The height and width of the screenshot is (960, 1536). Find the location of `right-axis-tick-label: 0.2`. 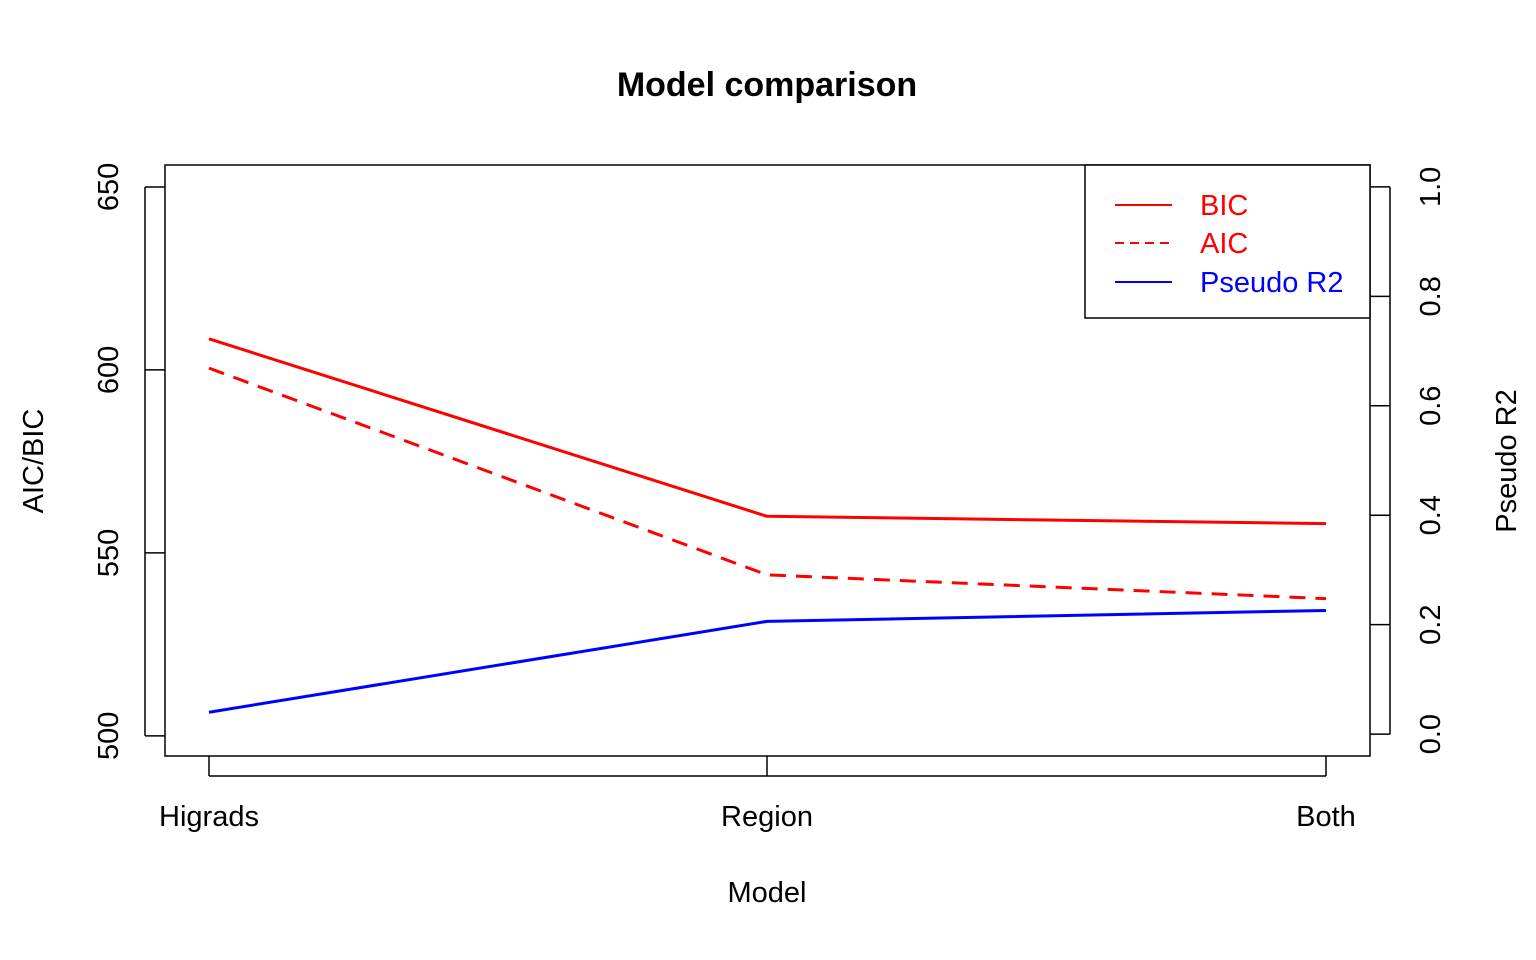

right-axis-tick-label: 0.2 is located at coordinates (1431, 625).